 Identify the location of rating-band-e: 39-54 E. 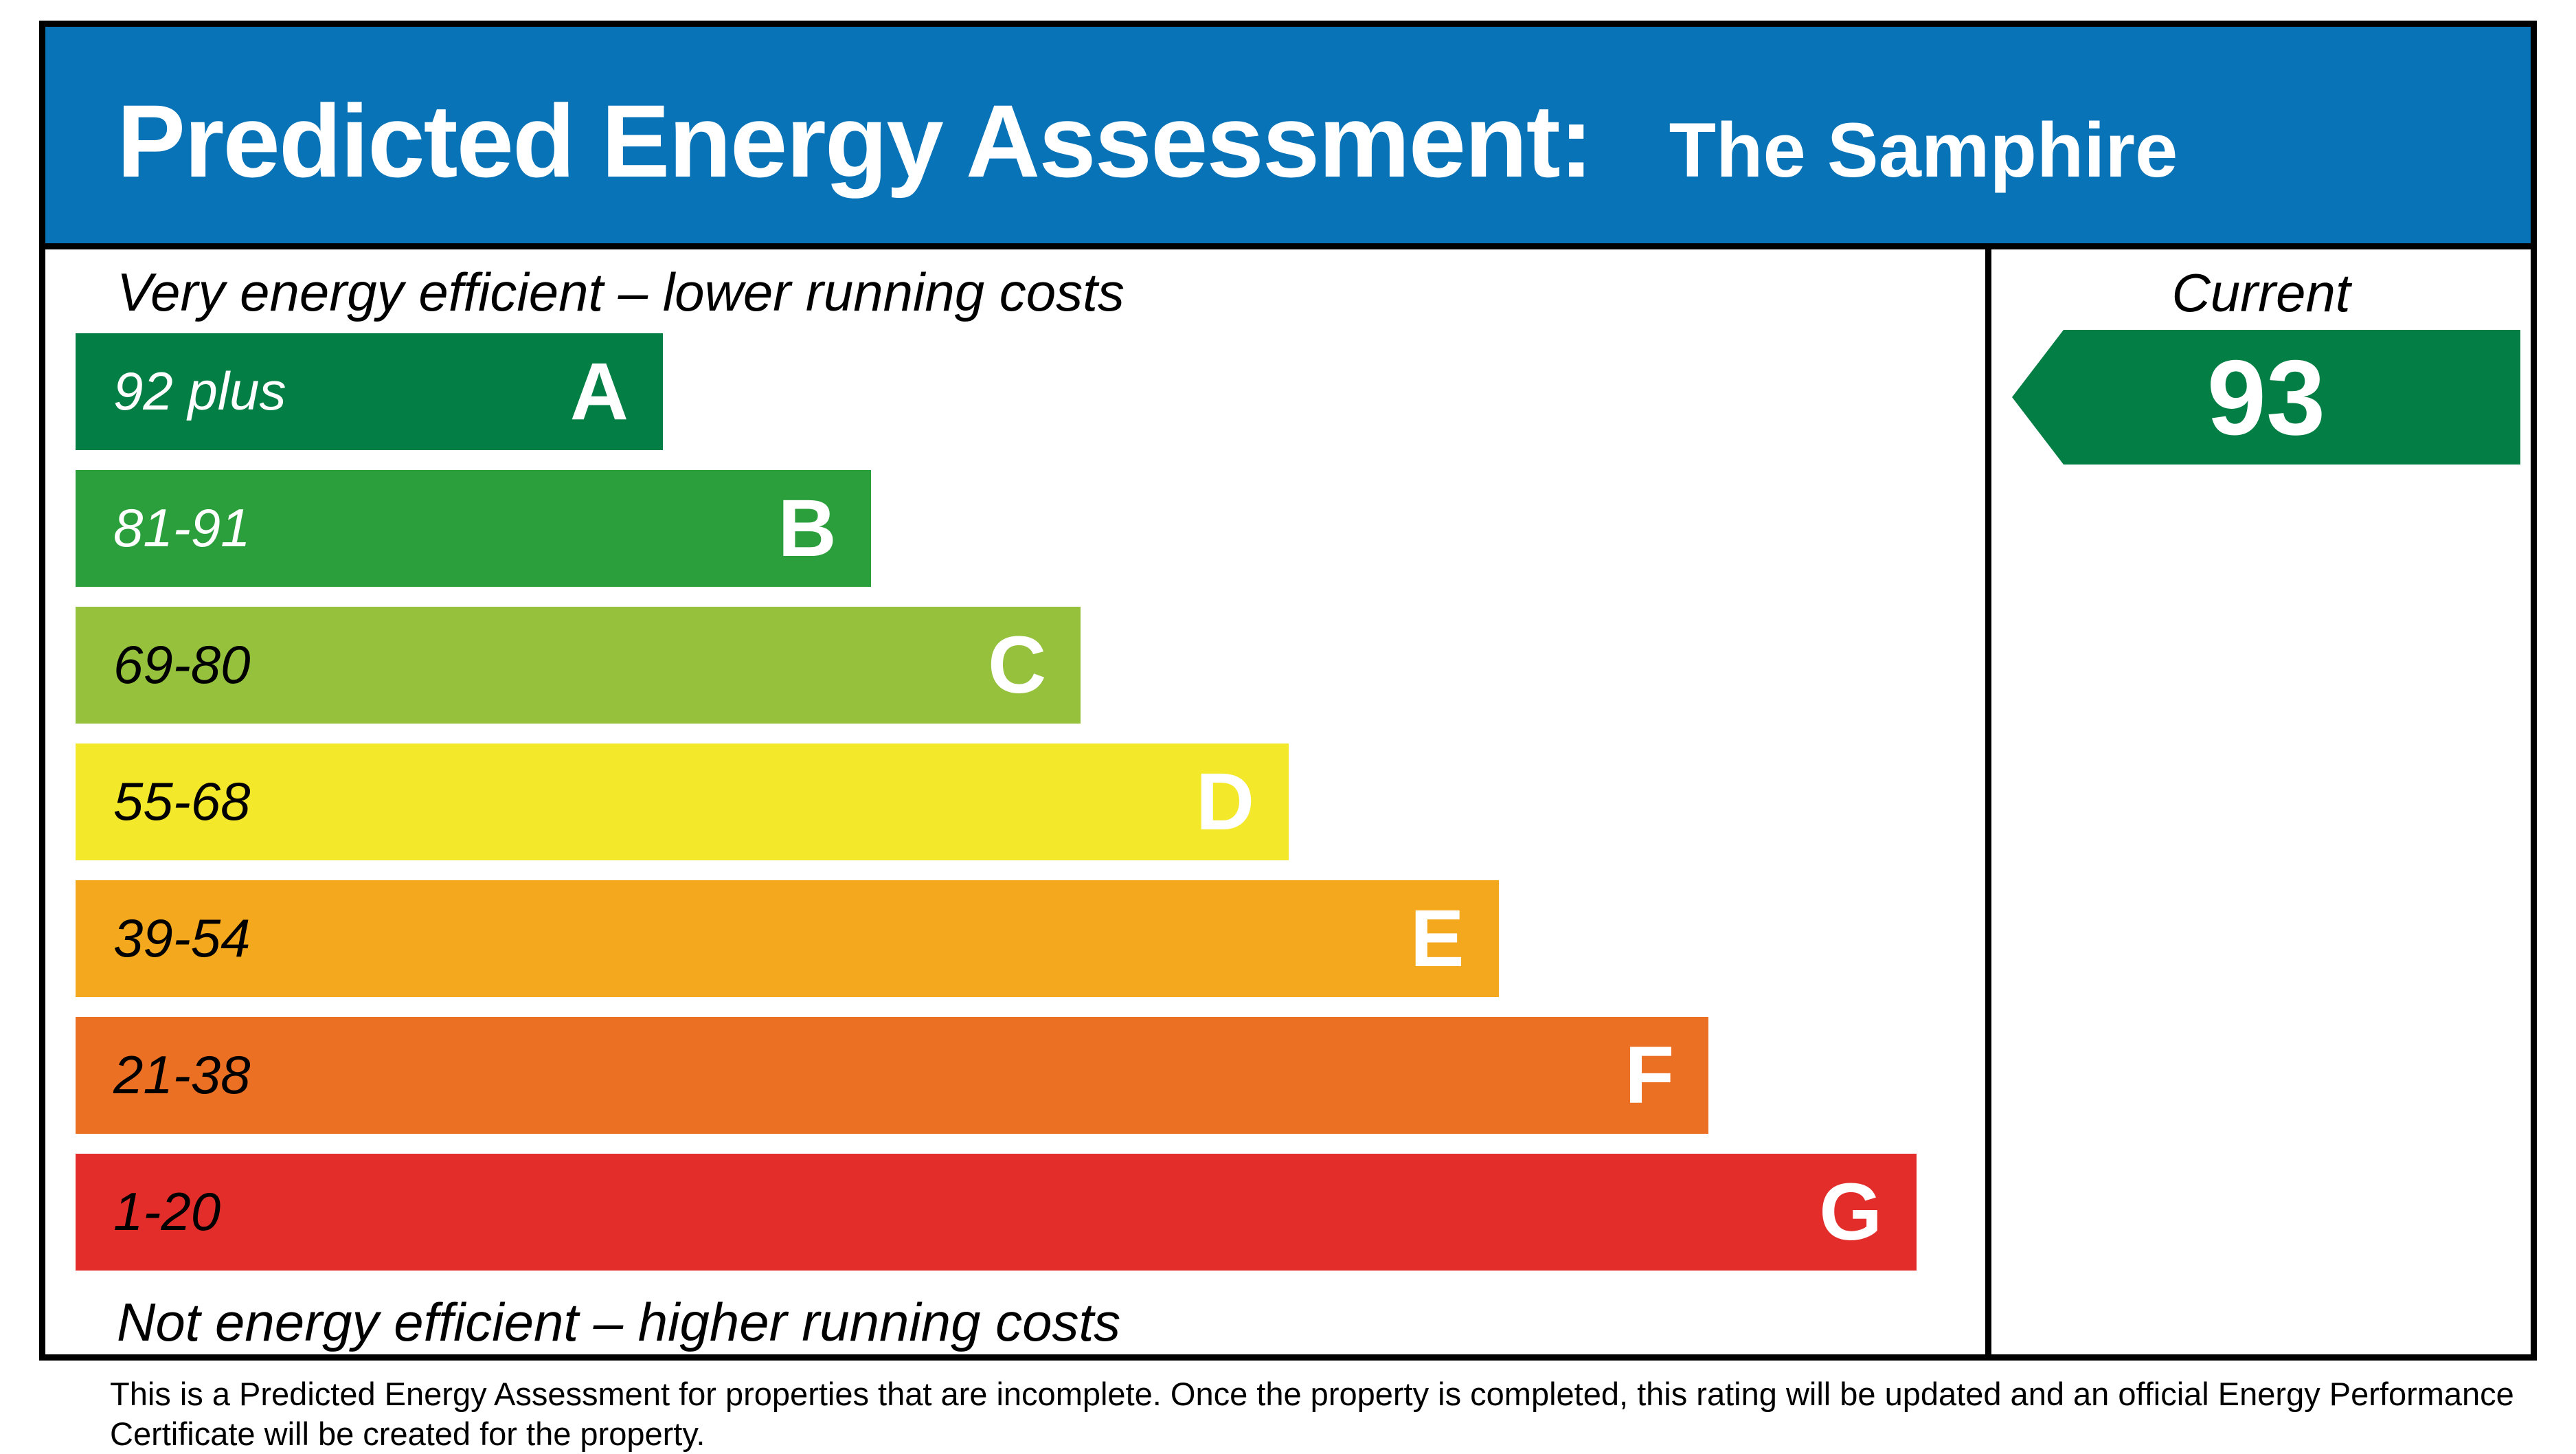
(787, 938).